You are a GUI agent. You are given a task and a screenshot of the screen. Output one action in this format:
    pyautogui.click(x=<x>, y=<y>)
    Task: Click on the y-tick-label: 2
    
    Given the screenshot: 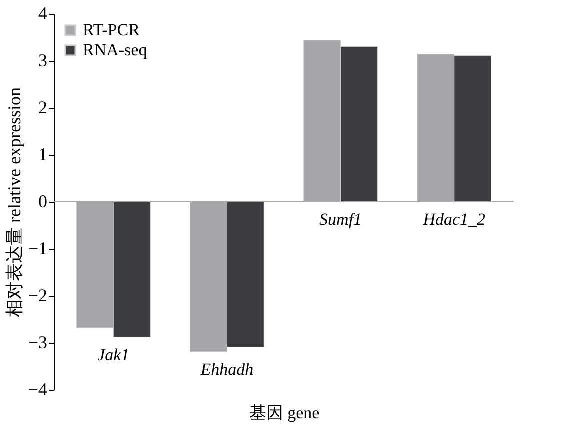 What is the action you would take?
    pyautogui.click(x=43, y=108)
    